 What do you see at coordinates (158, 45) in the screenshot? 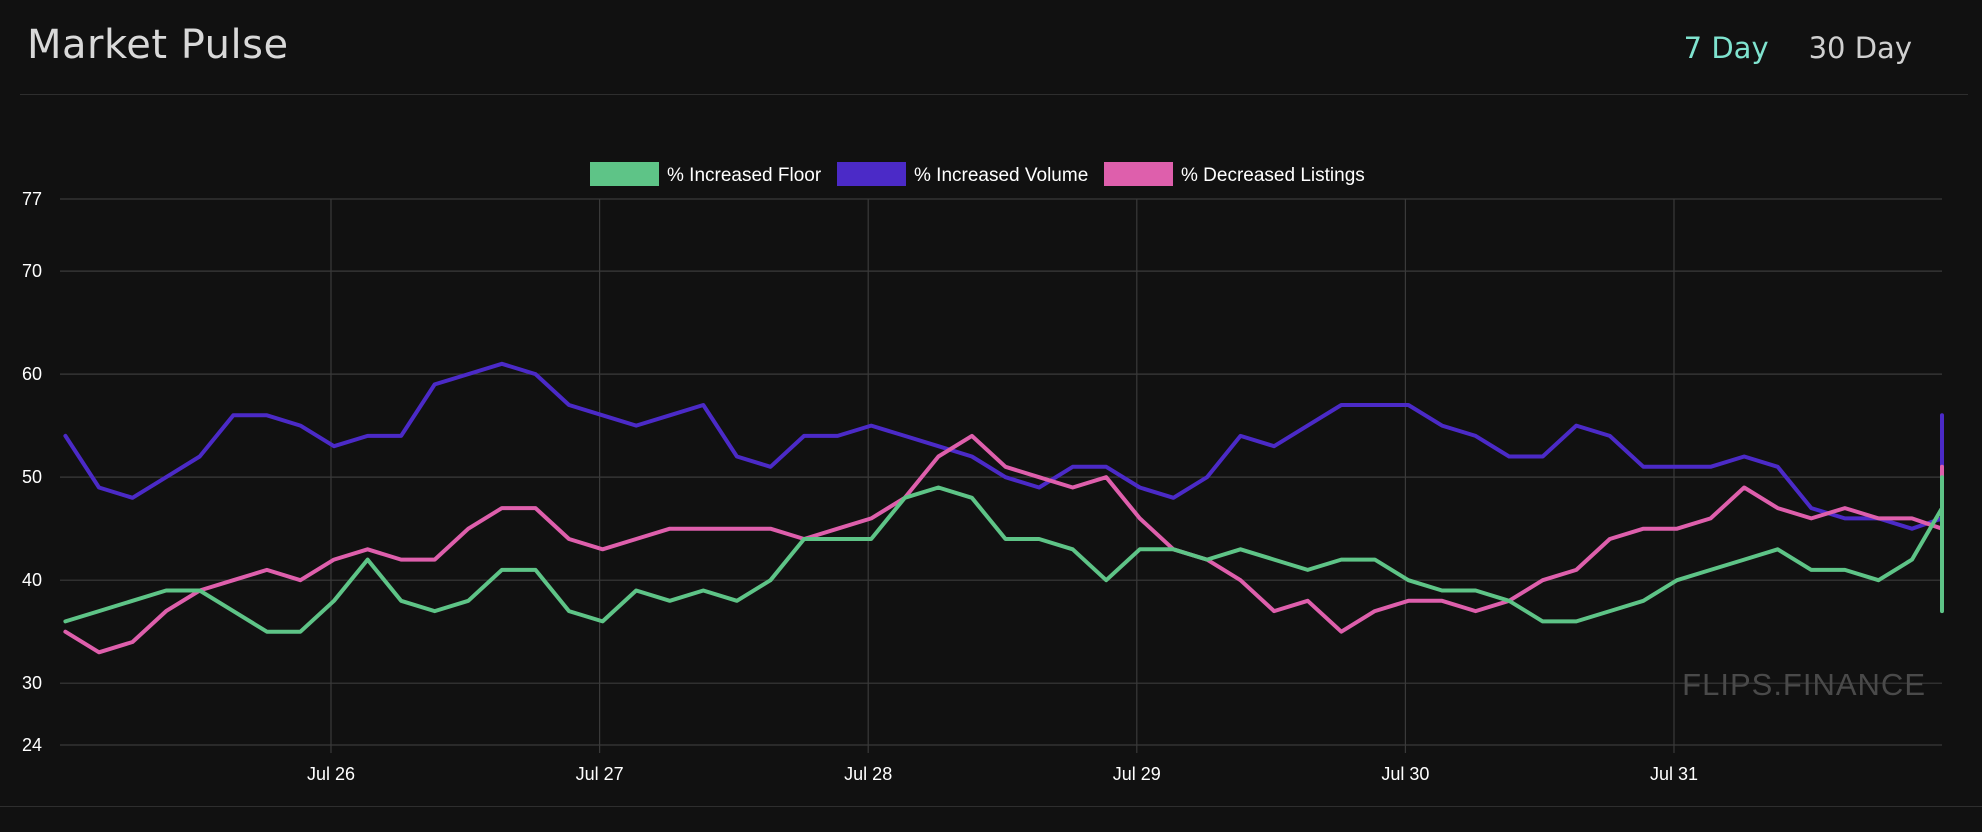
I see `page-title: Market Pulse` at bounding box center [158, 45].